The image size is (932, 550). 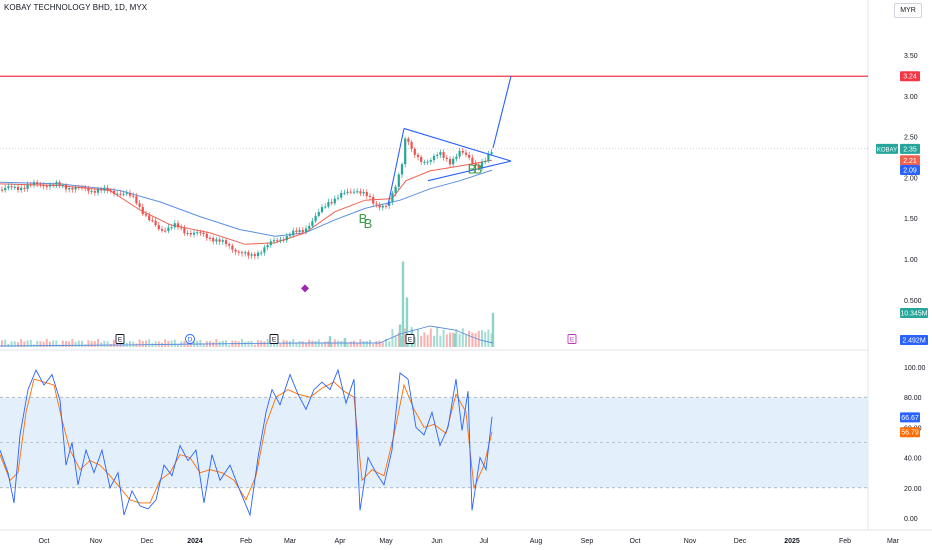 I want to click on volume-label-volume-ma: 2.492M, so click(x=914, y=341).